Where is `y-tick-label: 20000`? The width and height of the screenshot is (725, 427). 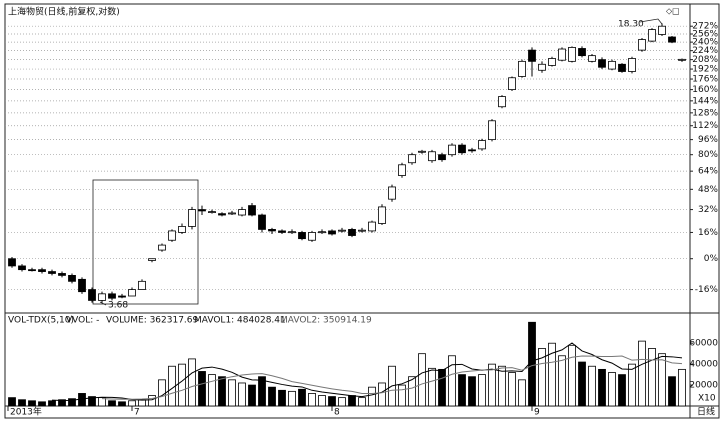
y-tick-label: 20000 is located at coordinates (703, 386).